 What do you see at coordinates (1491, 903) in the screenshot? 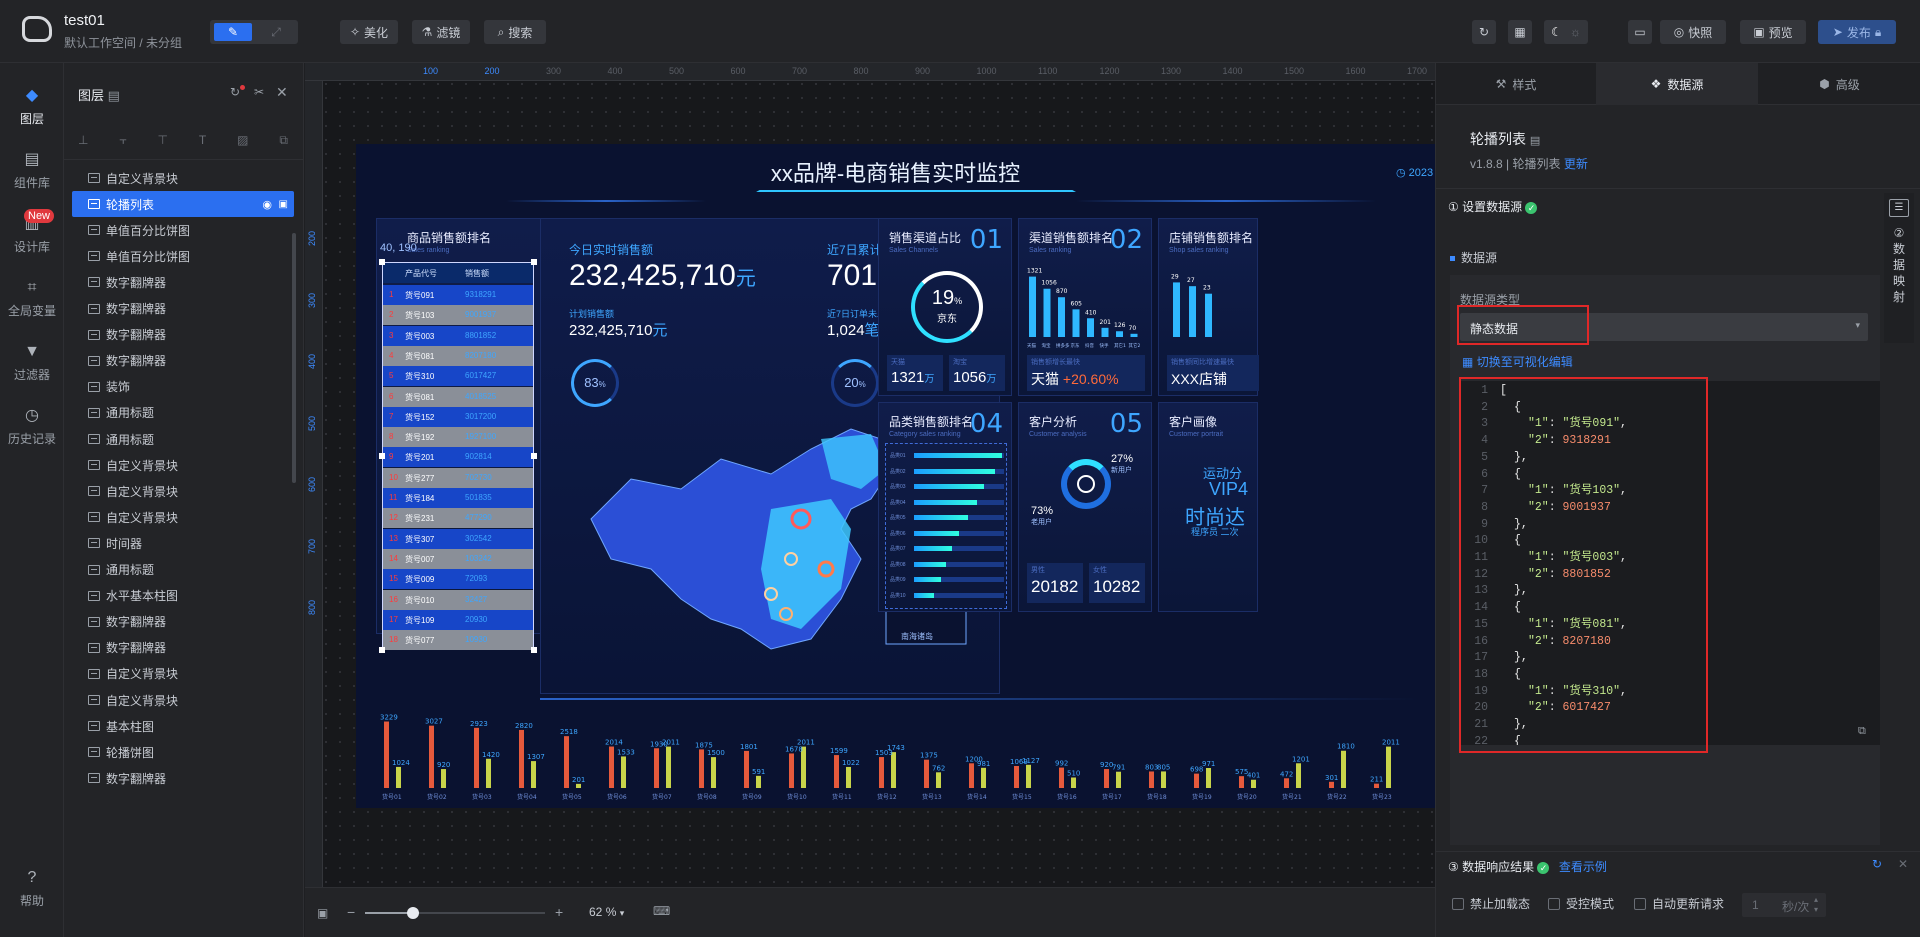
I see `disable-loading-checkbox: 禁止加载态` at bounding box center [1491, 903].